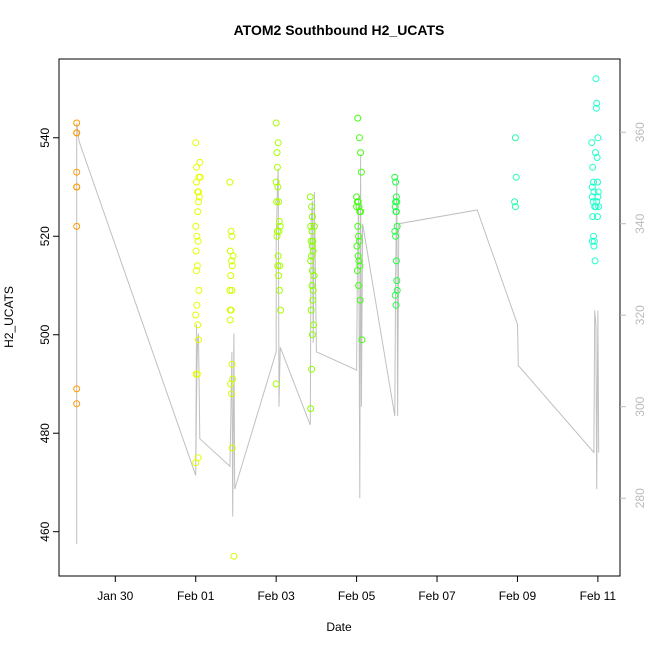 This screenshot has height=650, width=650. Describe the element at coordinates (196, 596) in the screenshot. I see `x-tick-label: Feb 01` at that location.